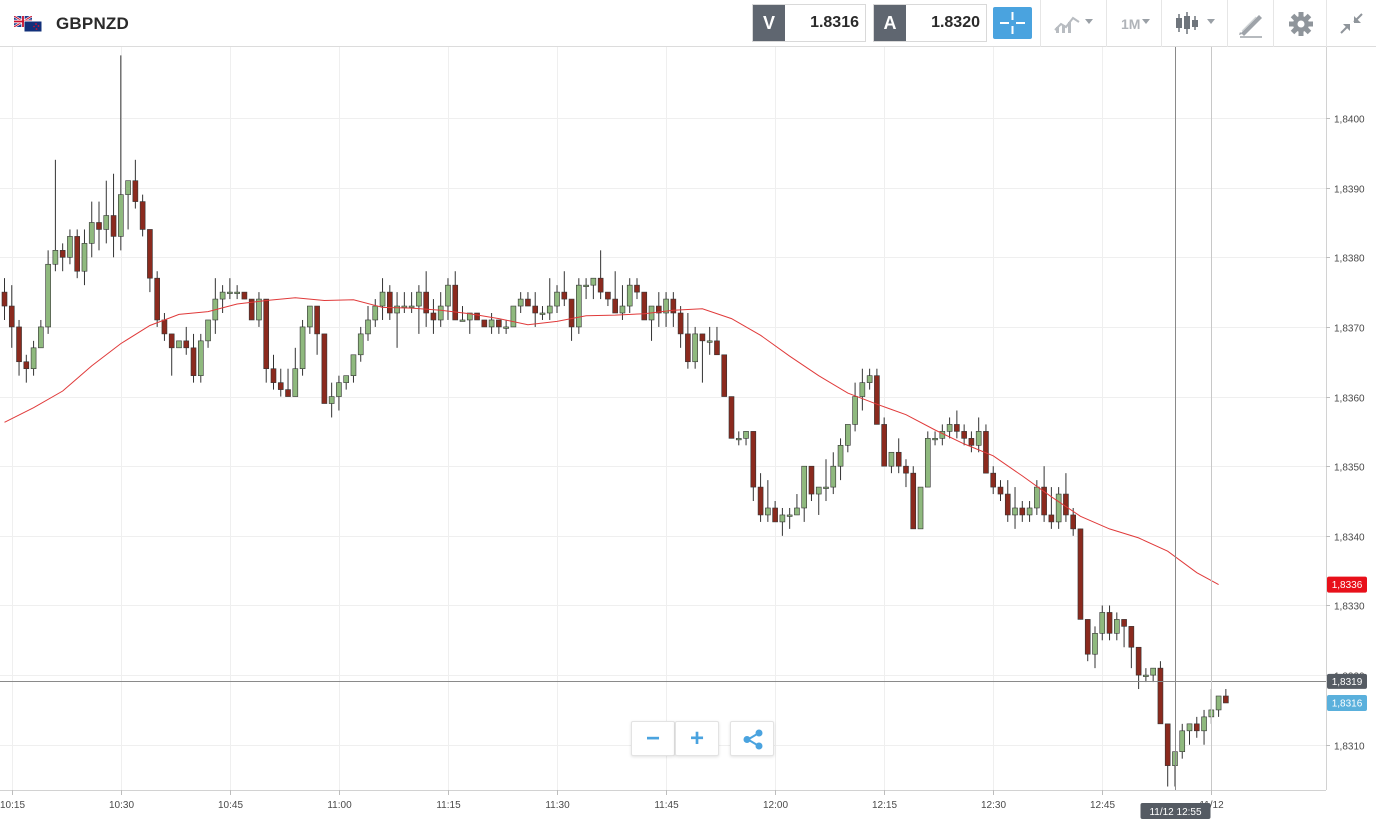 The height and width of the screenshot is (823, 1376). What do you see at coordinates (1351, 23) in the screenshot?
I see `collapse-button` at bounding box center [1351, 23].